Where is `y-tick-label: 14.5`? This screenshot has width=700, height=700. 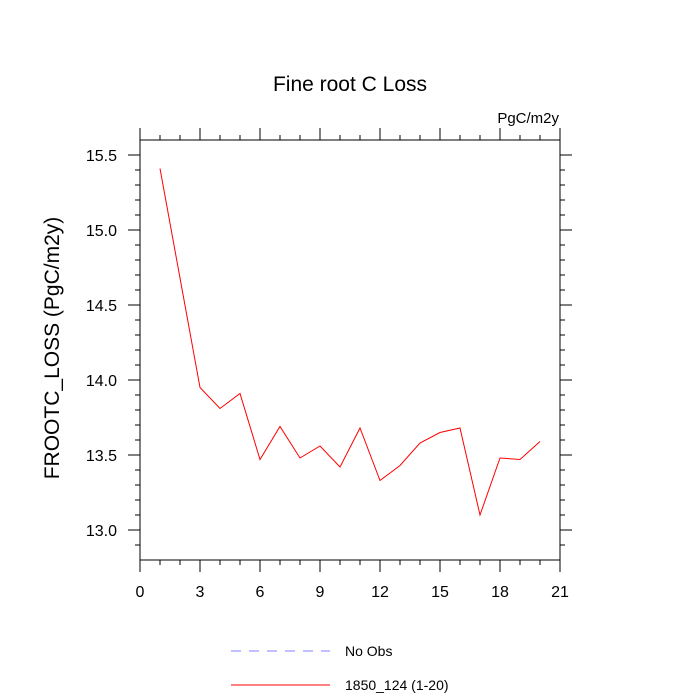 y-tick-label: 14.5 is located at coordinates (101, 306).